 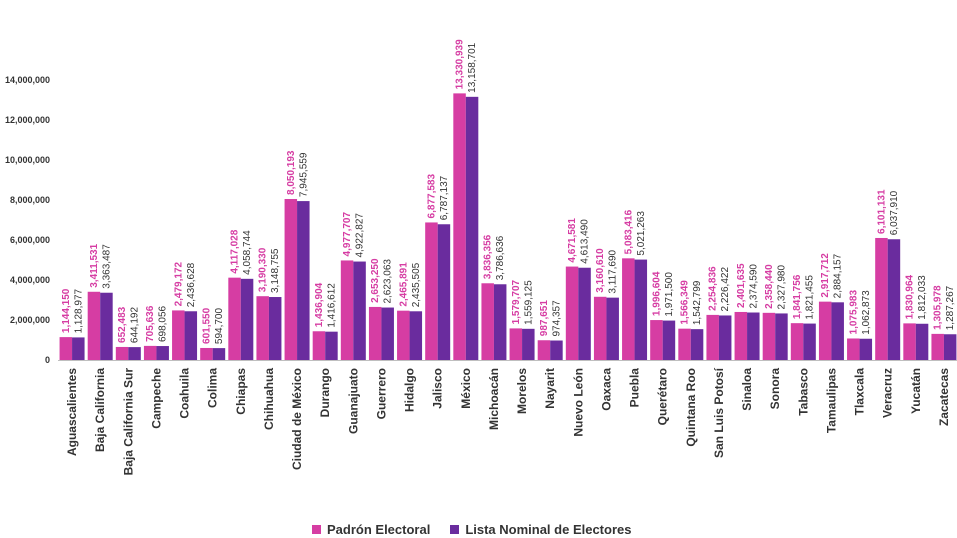 What do you see at coordinates (381, 393) in the screenshot?
I see `x-tick-label: Guerrero` at bounding box center [381, 393].